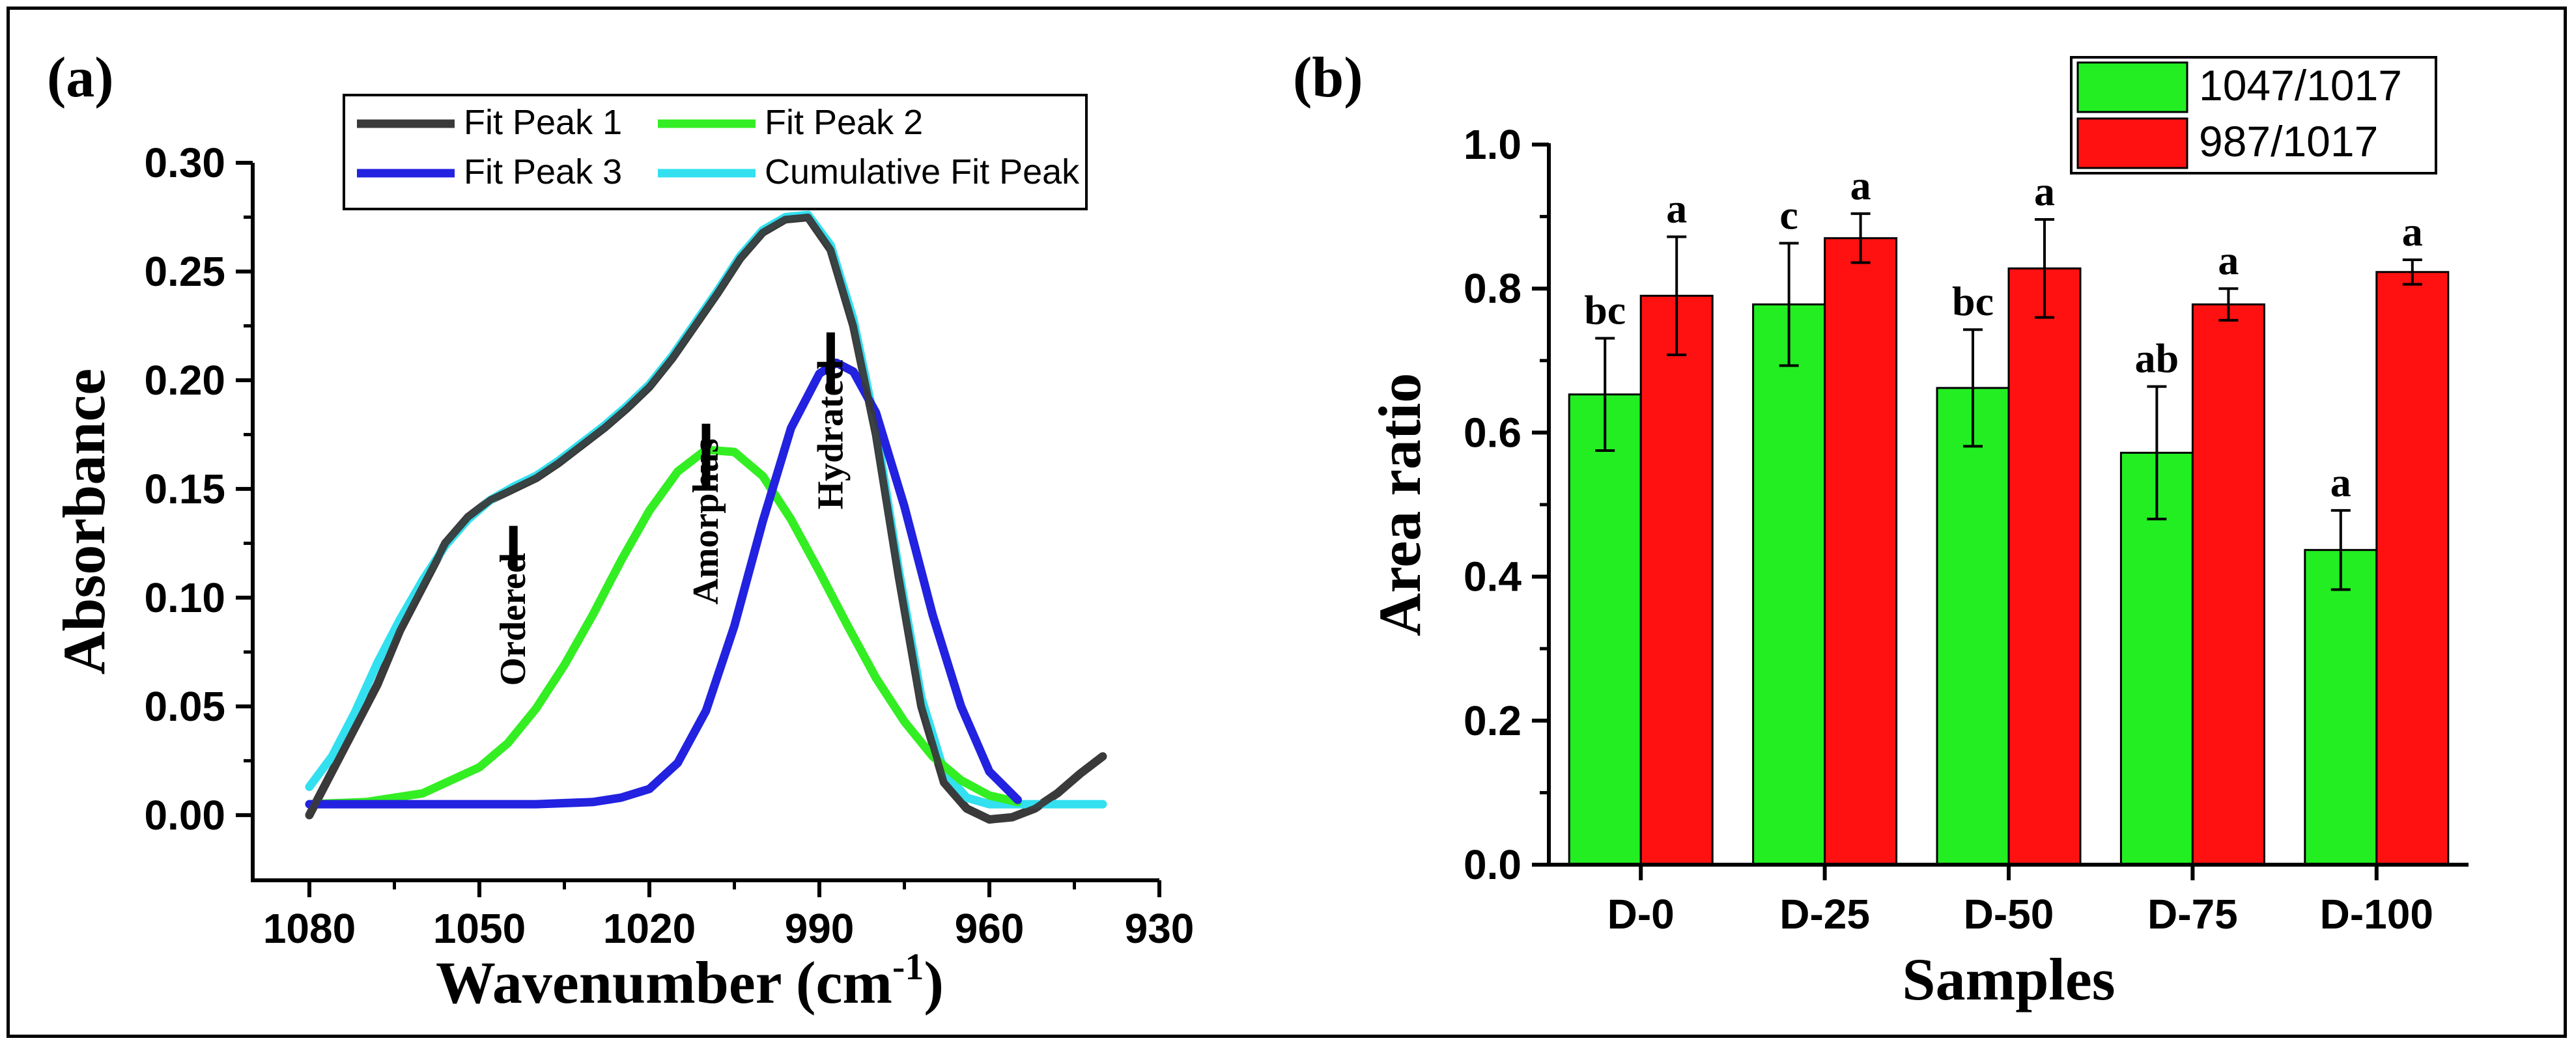 The width and height of the screenshot is (2576, 1047). I want to click on legend: 1047/1017 987/1017, so click(2253, 115).